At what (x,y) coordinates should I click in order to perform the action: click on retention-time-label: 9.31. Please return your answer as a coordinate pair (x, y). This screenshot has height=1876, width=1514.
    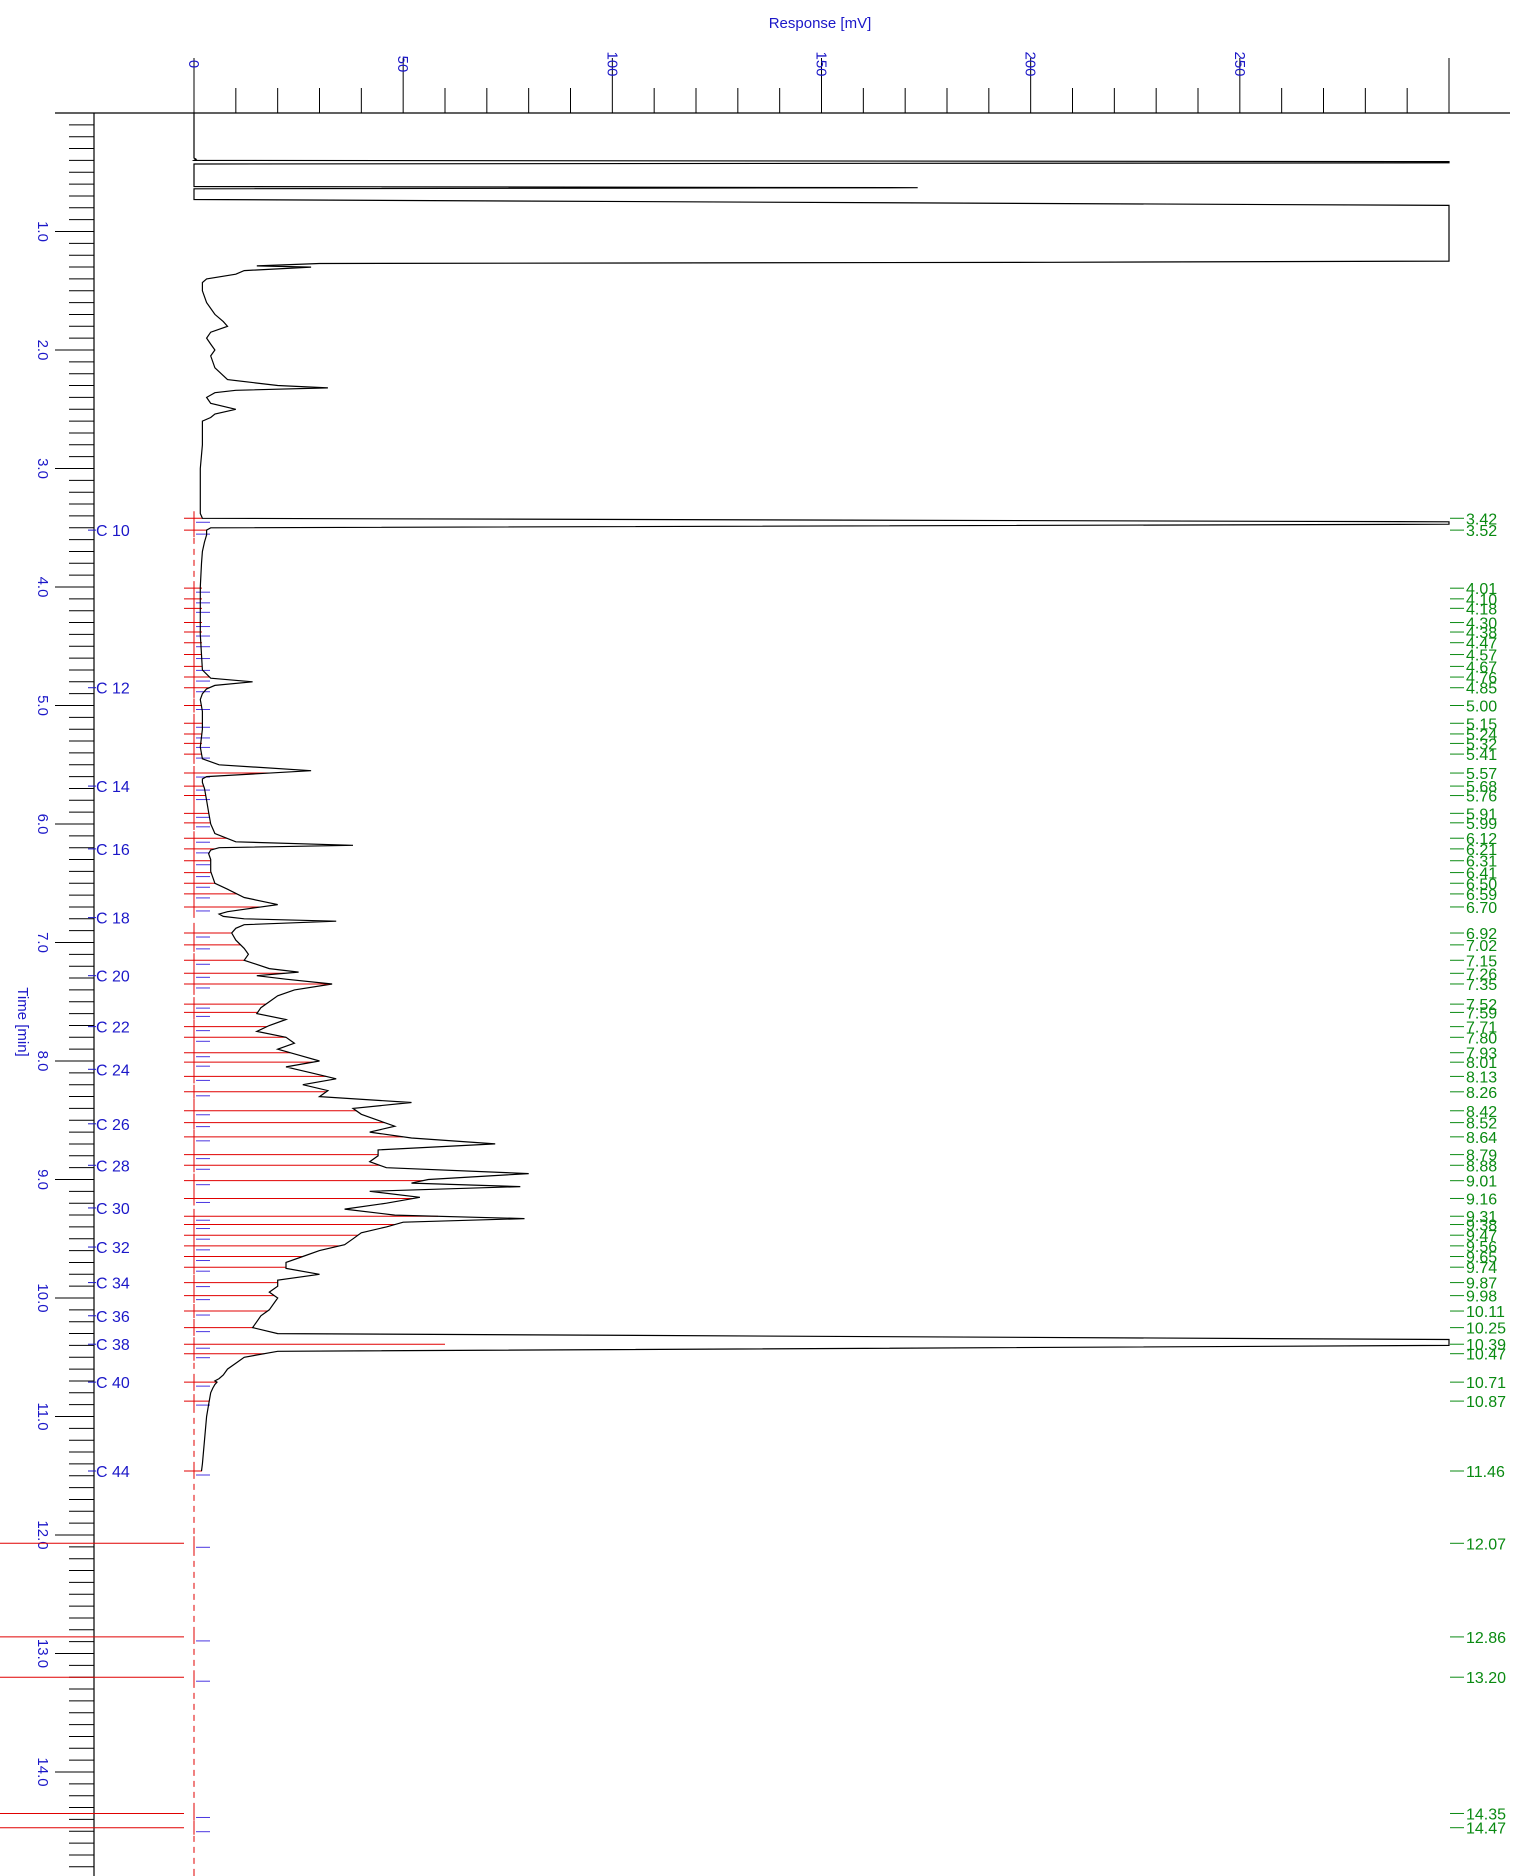
    Looking at the image, I should click on (1481, 1217).